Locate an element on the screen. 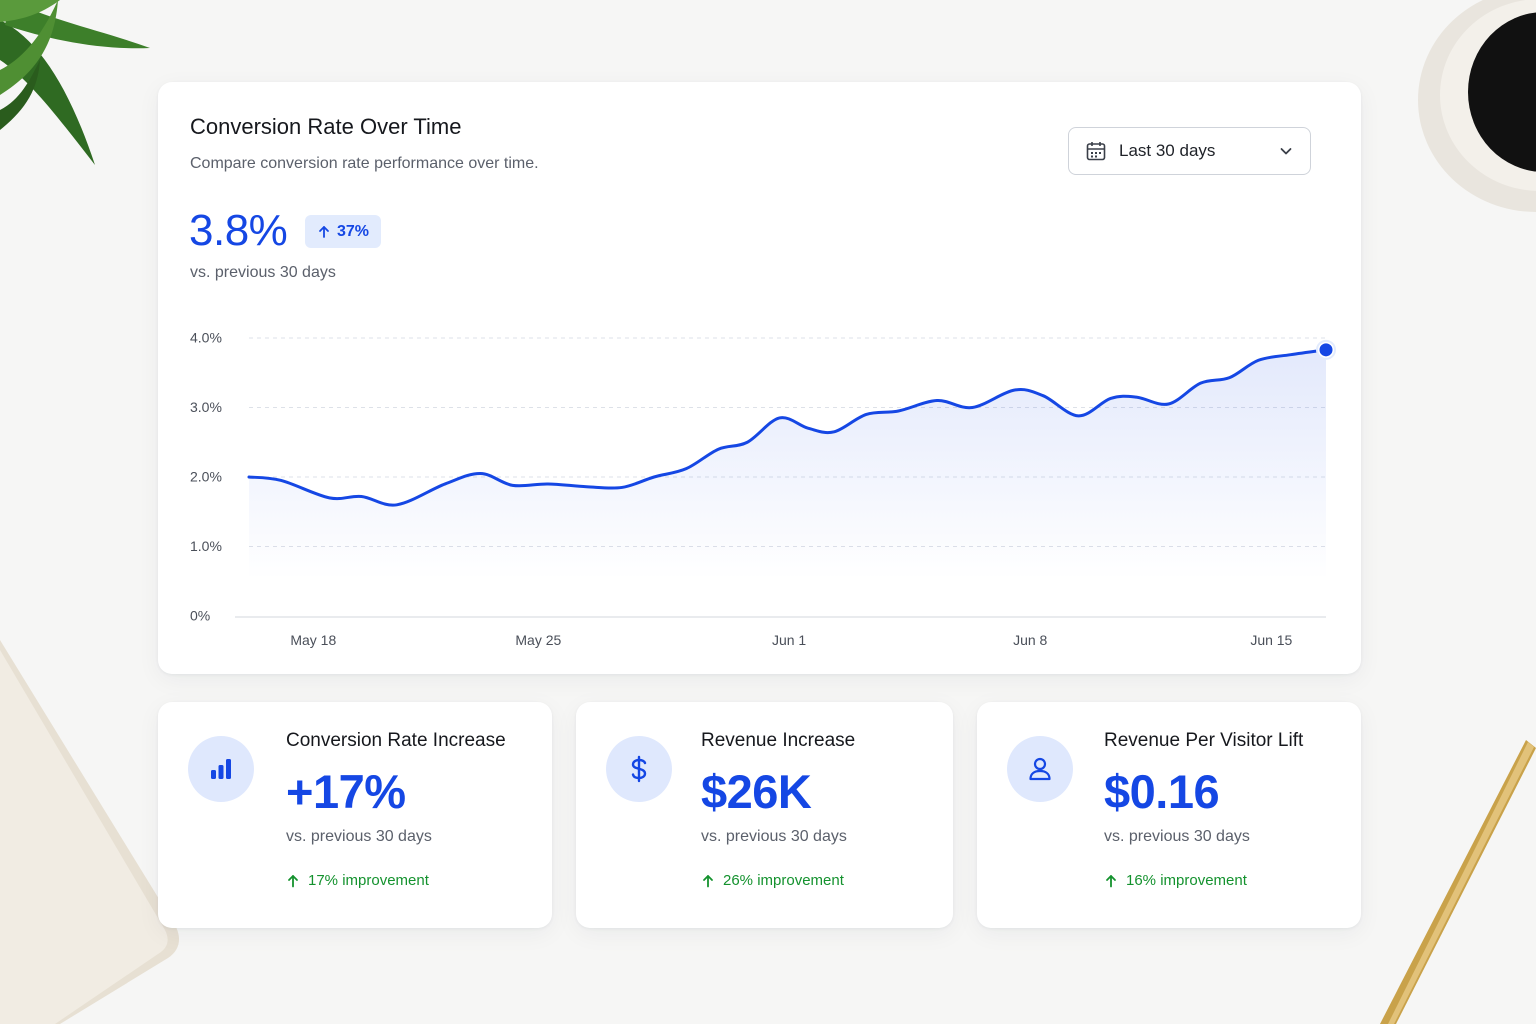 The height and width of the screenshot is (1024, 1536). x-tick-label: May 18 is located at coordinates (313, 640).